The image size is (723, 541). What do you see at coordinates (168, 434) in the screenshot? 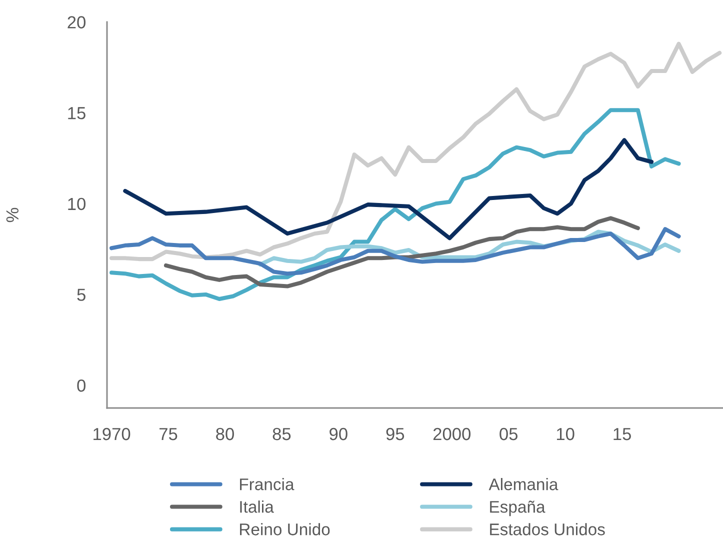
I see `x-tick-label: 75` at bounding box center [168, 434].